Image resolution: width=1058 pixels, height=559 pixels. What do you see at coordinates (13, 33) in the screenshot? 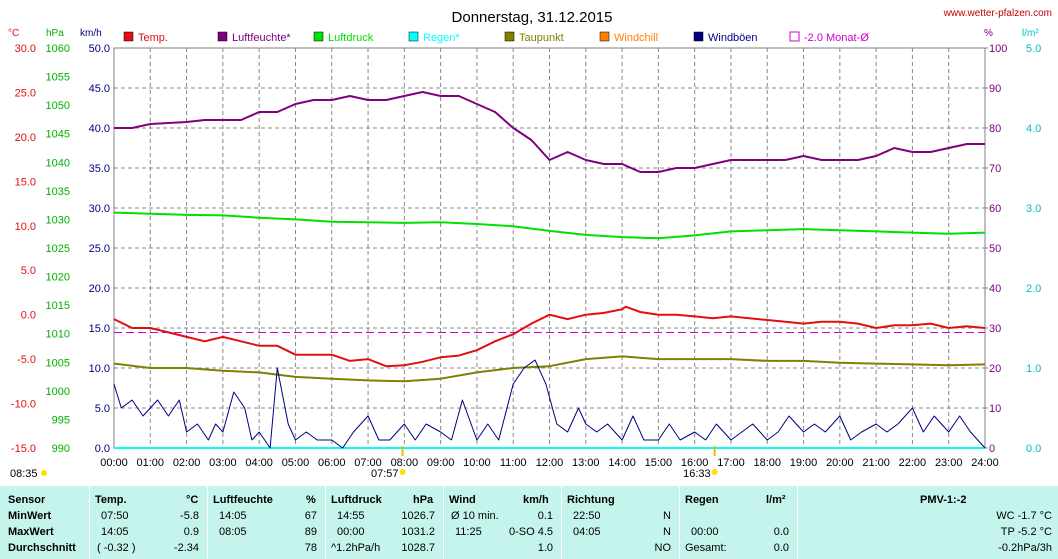
I see `unit-temp: °C` at bounding box center [13, 33].